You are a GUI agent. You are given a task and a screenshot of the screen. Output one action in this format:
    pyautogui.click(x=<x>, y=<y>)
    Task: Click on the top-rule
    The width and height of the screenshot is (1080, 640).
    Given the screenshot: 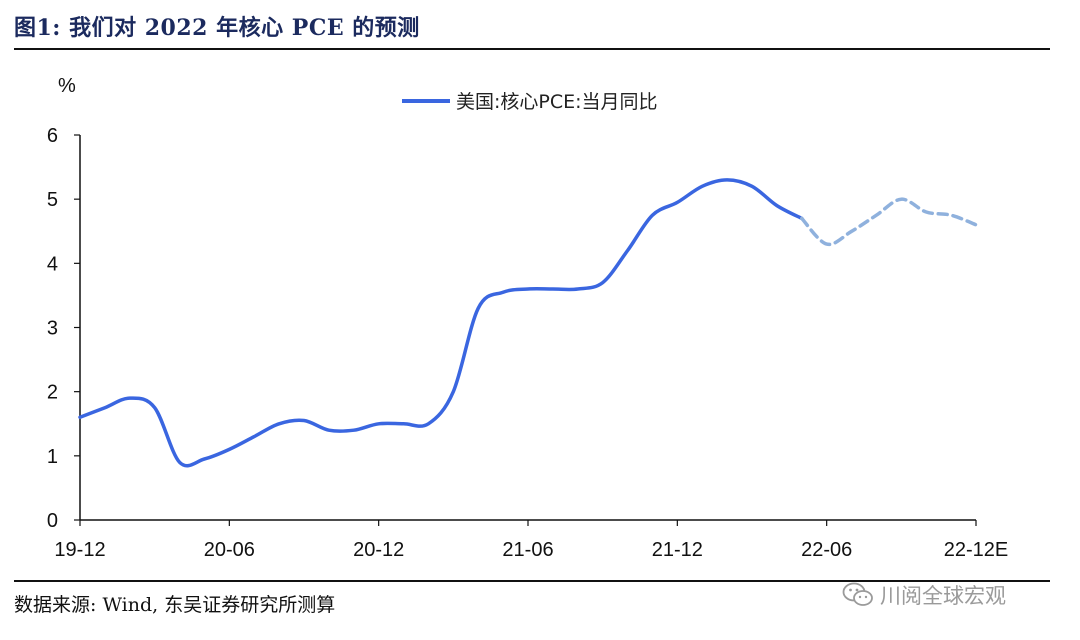 What is the action you would take?
    pyautogui.click(x=532, y=49)
    